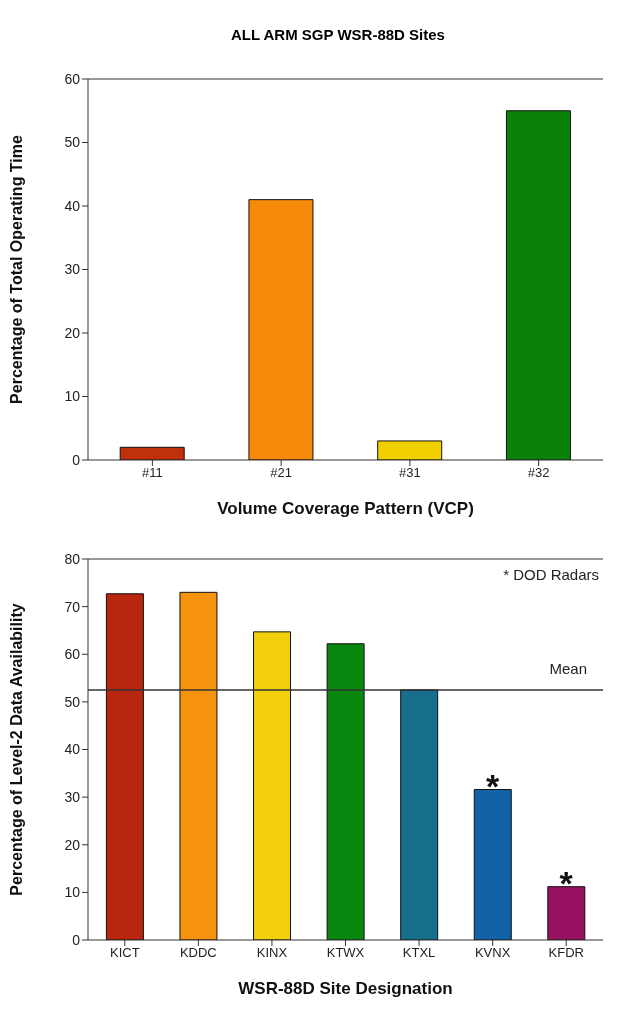 The height and width of the screenshot is (1023, 621). What do you see at coordinates (198, 953) in the screenshot?
I see `x-tick-label: KDDC` at bounding box center [198, 953].